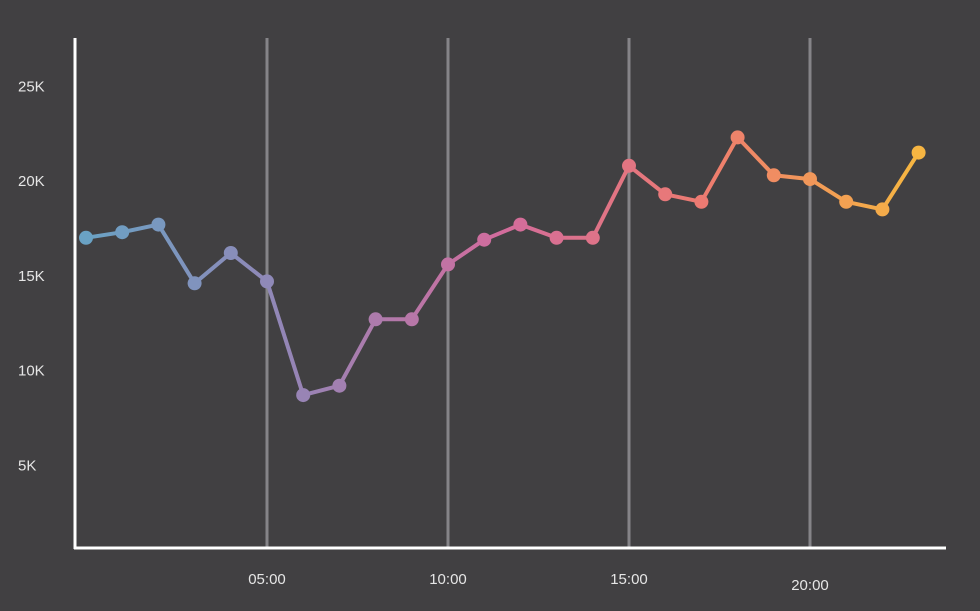  What do you see at coordinates (31, 371) in the screenshot?
I see `y-tick-label: 10K` at bounding box center [31, 371].